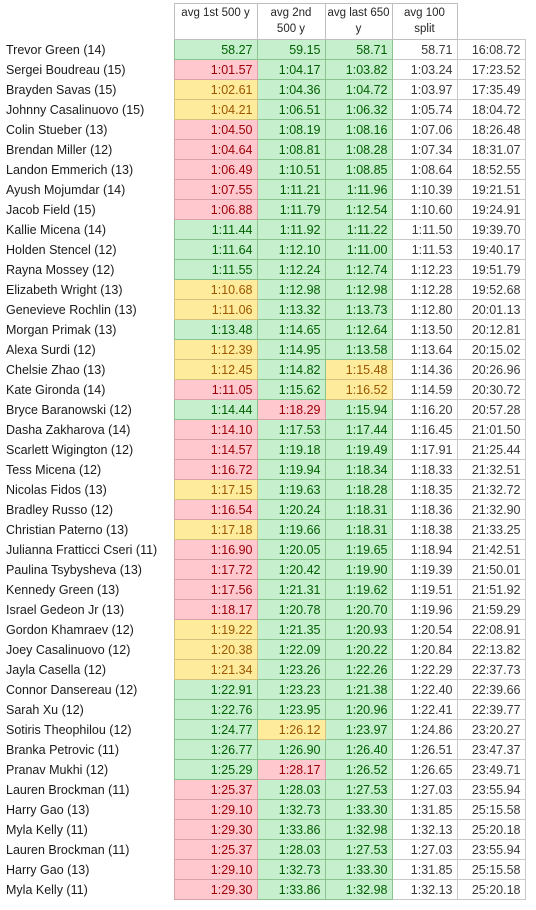 This screenshot has width=536, height=910. I want to click on avg-last-650-cell: 1:18.34, so click(358, 469).